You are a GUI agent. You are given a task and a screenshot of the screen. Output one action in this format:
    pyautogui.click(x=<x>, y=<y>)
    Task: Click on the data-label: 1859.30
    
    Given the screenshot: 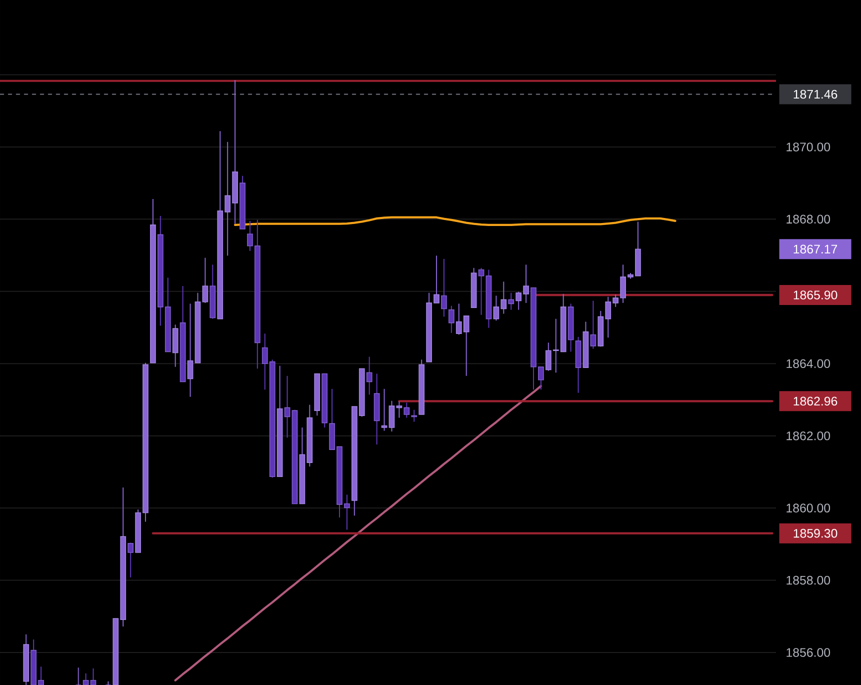 What is the action you would take?
    pyautogui.click(x=816, y=533)
    